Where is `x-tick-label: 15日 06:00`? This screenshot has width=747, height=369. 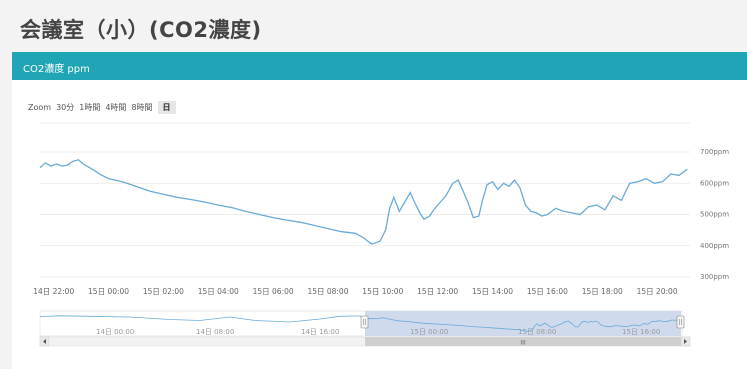
x-tick-label: 15日 06:00 is located at coordinates (273, 291).